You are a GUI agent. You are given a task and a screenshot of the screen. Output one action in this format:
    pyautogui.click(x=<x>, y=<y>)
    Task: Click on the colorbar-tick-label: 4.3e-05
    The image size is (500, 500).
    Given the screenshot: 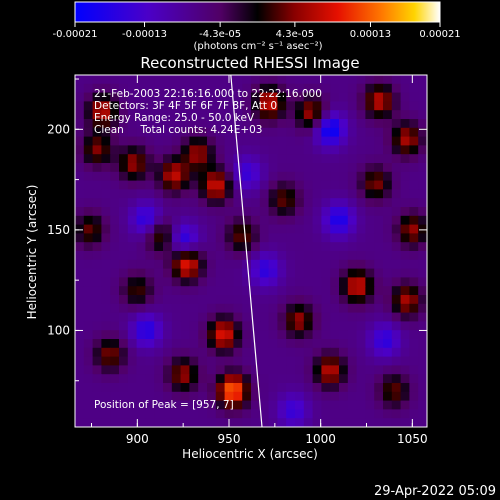 What is the action you would take?
    pyautogui.click(x=295, y=34)
    